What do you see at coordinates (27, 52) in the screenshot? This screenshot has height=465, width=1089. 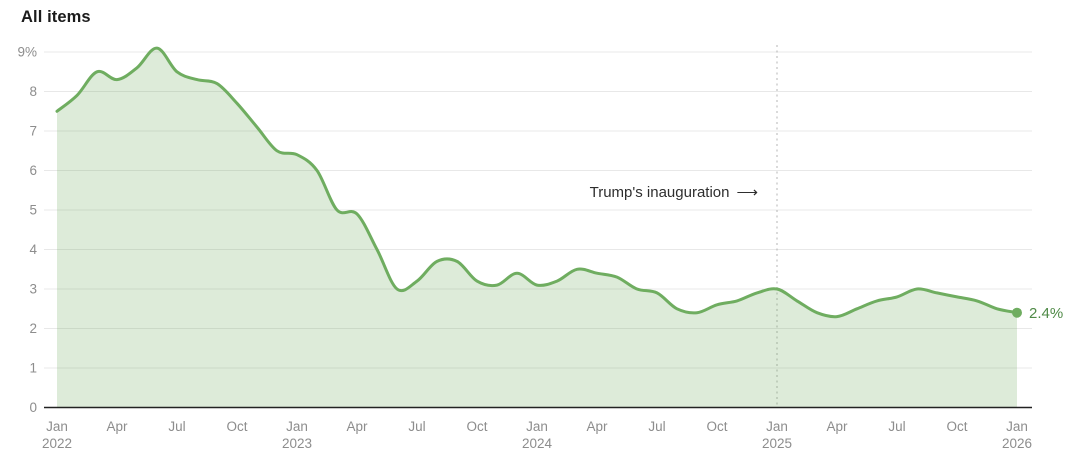 I see `y-axis-label: 9%` at bounding box center [27, 52].